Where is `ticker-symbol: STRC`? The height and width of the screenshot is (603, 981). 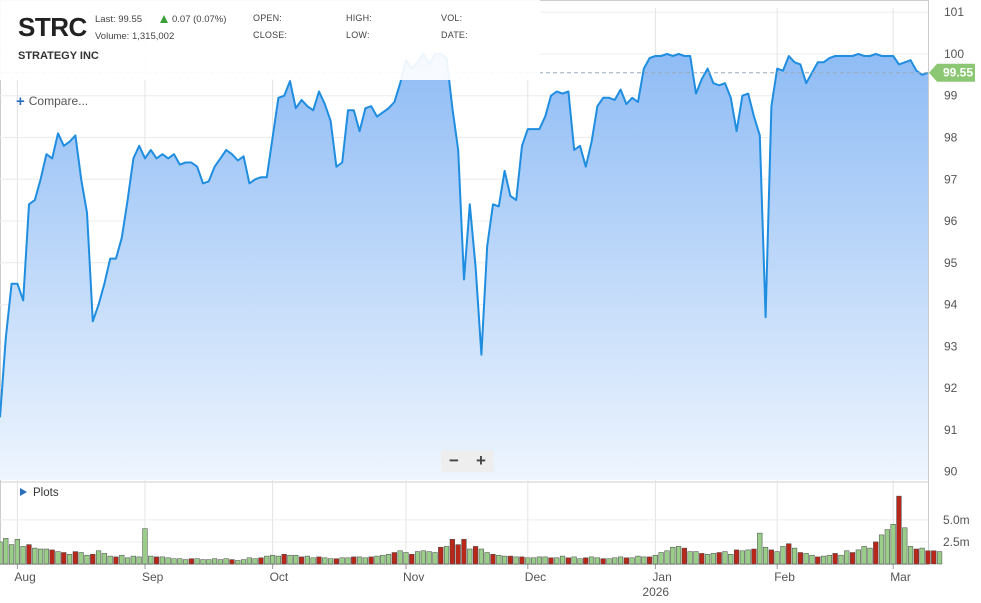
ticker-symbol: STRC is located at coordinates (52, 27).